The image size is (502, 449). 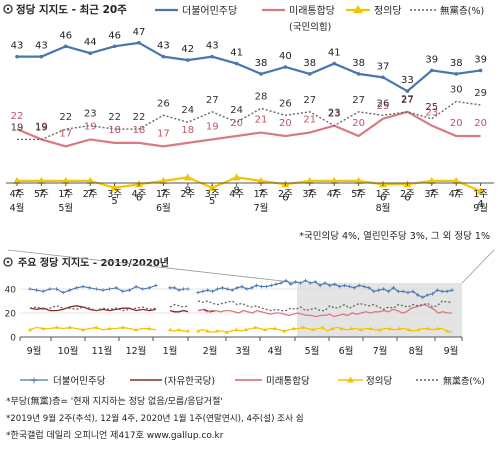 I want to click on top-x-tick-label: 3주, so click(x=114, y=194).